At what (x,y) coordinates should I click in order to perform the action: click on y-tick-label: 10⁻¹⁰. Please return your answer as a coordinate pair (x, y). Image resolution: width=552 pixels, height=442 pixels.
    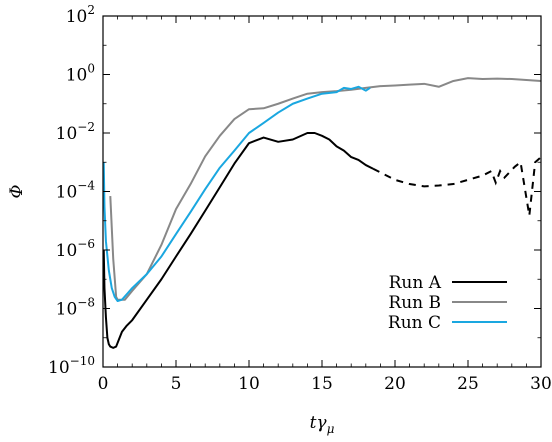
    Looking at the image, I should click on (71, 366).